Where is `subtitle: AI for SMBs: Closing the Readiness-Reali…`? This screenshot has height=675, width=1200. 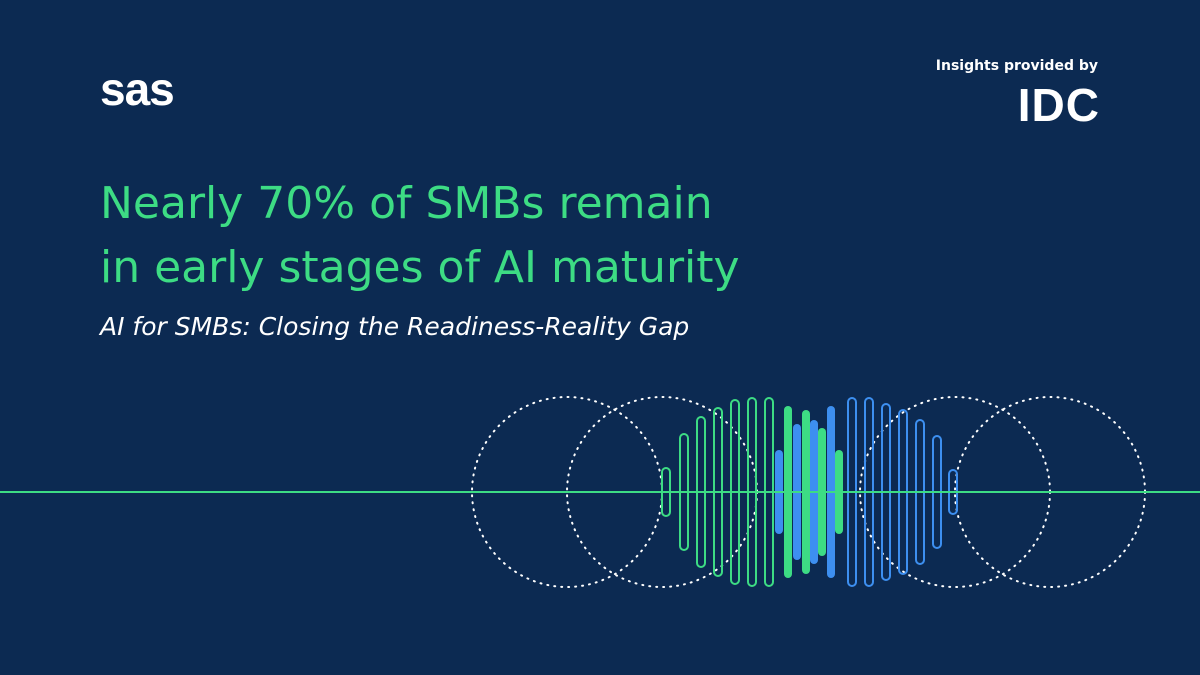
subtitle: AI for SMBs: Closing the Readiness-Reali… is located at coordinates (395, 326).